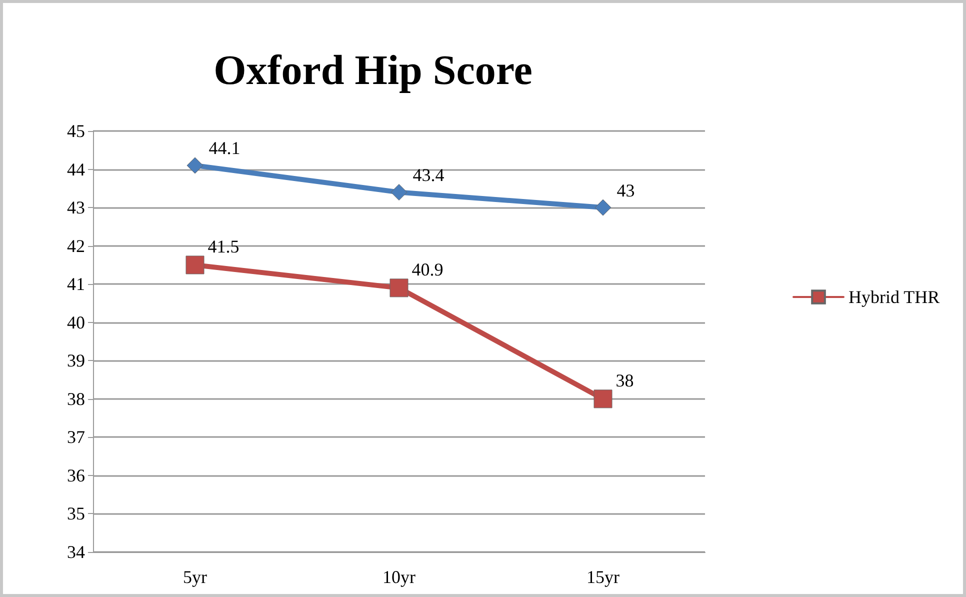 Image resolution: width=966 pixels, height=597 pixels. Describe the element at coordinates (195, 577) in the screenshot. I see `x-tick-label: 5yr` at that location.